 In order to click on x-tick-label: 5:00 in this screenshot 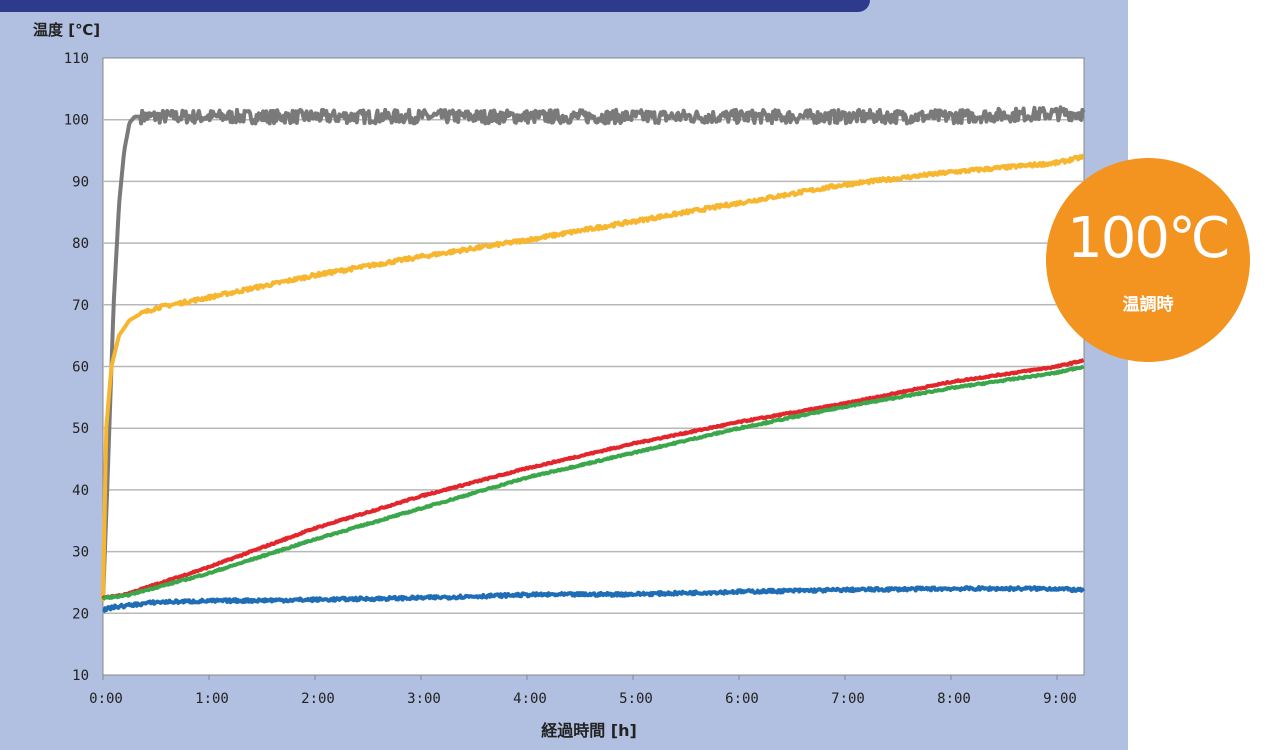, I will do `click(636, 699)`.